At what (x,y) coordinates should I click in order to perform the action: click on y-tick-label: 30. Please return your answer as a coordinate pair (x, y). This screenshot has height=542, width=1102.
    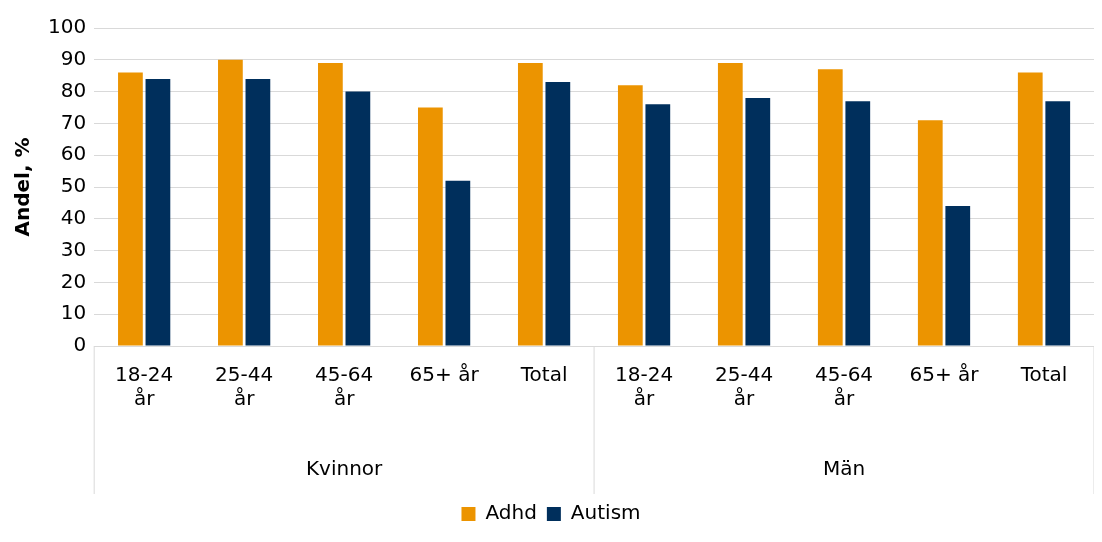
    Looking at the image, I should click on (73, 248).